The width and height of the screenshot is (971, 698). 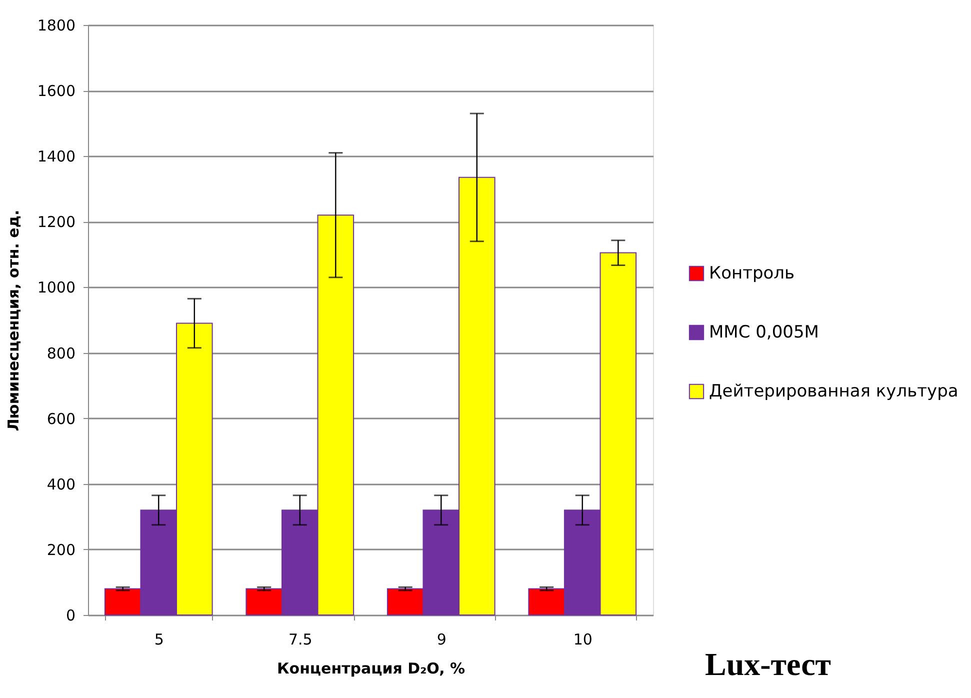 What do you see at coordinates (300, 639) in the screenshot?
I see `x-tick-label: 7.5` at bounding box center [300, 639].